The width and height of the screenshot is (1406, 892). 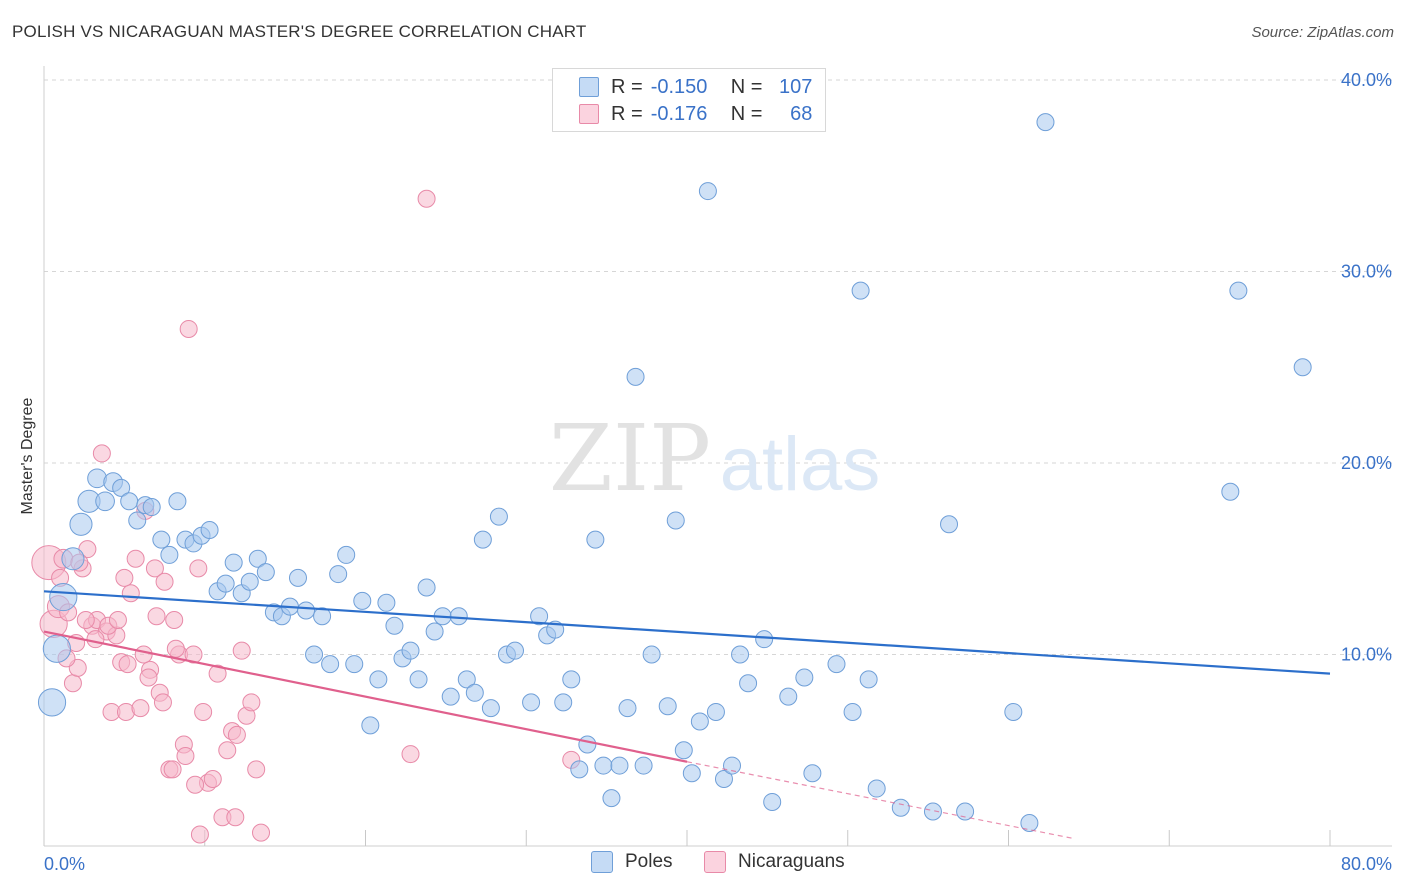 I want to click on legend-r-label: R =, so click(x=627, y=86).